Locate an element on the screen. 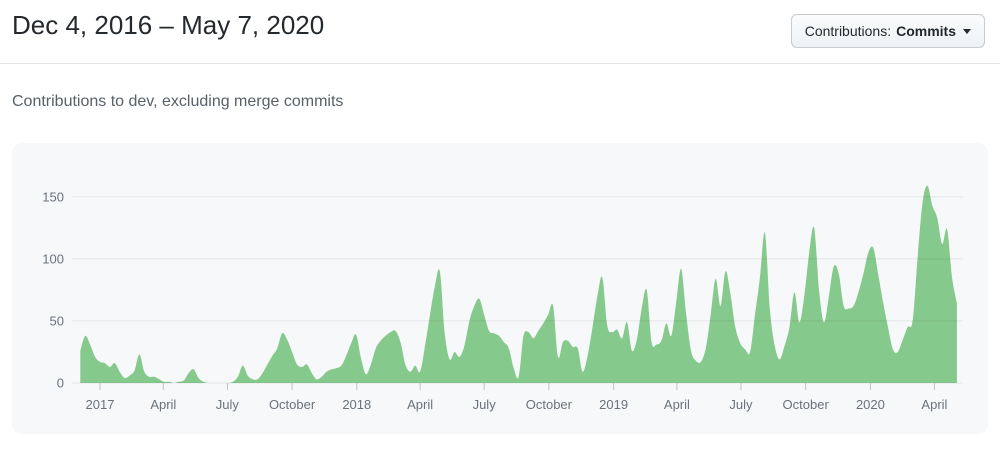 The height and width of the screenshot is (449, 1000). x-tick-label: 2017 is located at coordinates (100, 404).